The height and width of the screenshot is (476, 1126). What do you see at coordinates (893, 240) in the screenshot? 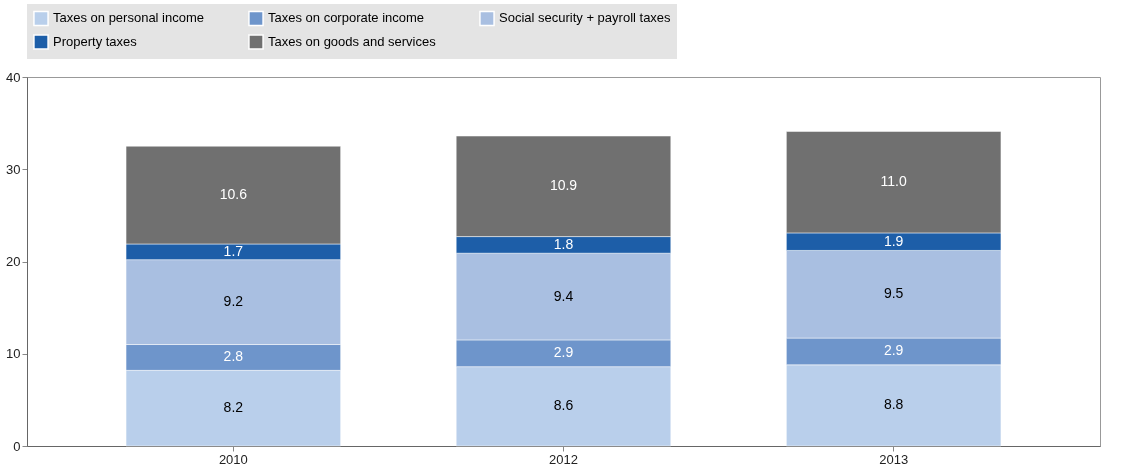
I see `data-label: 1.9` at bounding box center [893, 240].